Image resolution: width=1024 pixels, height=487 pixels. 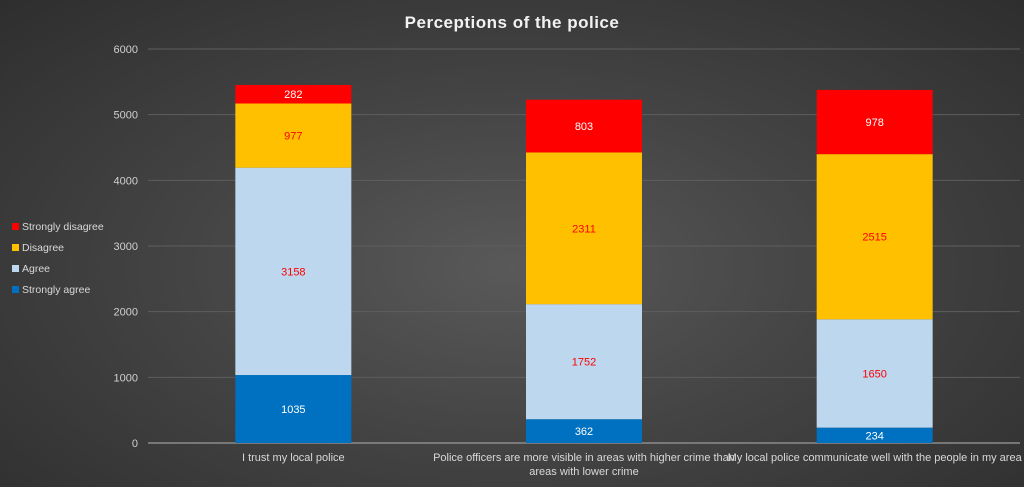 I want to click on chart-title: Perceptions of the police, so click(x=512, y=22).